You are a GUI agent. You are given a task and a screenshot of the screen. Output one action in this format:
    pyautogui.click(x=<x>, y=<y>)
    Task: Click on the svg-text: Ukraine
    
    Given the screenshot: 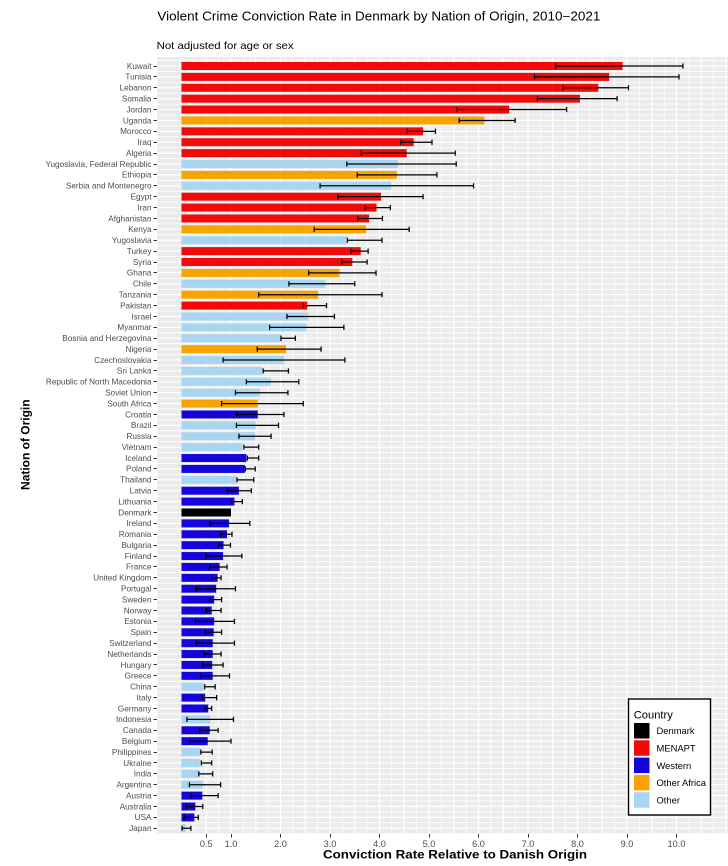 What is the action you would take?
    pyautogui.click(x=137, y=763)
    